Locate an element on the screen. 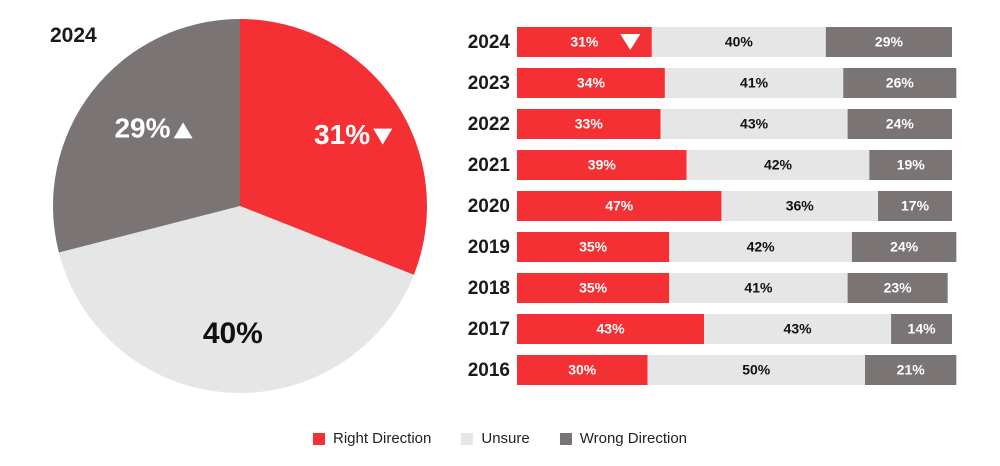  bar-label-right-direction-2018: 35% is located at coordinates (593, 288).